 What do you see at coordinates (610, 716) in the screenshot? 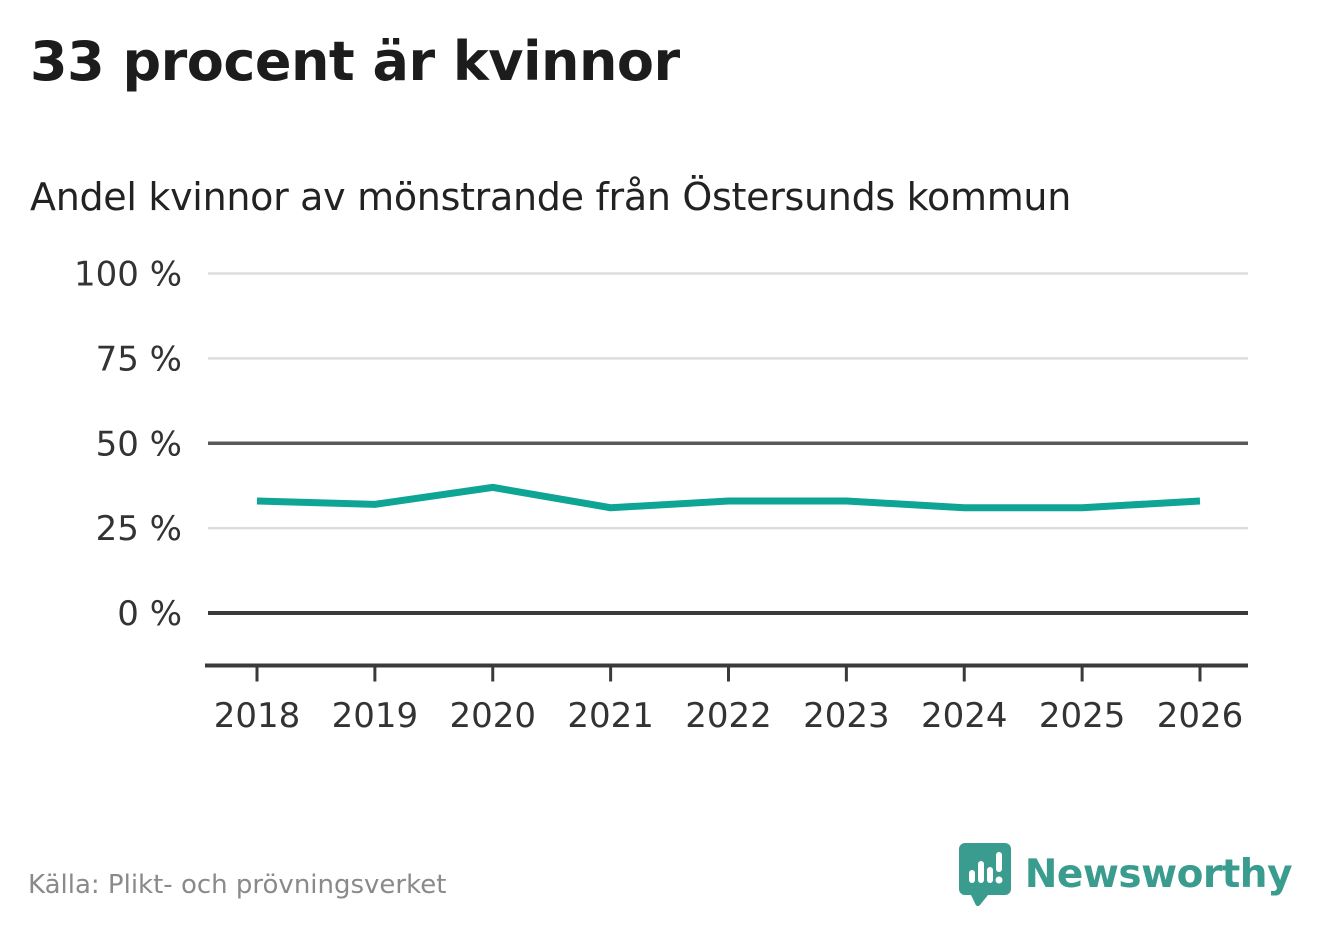
I see `x-tick-label: 2021` at bounding box center [610, 716].